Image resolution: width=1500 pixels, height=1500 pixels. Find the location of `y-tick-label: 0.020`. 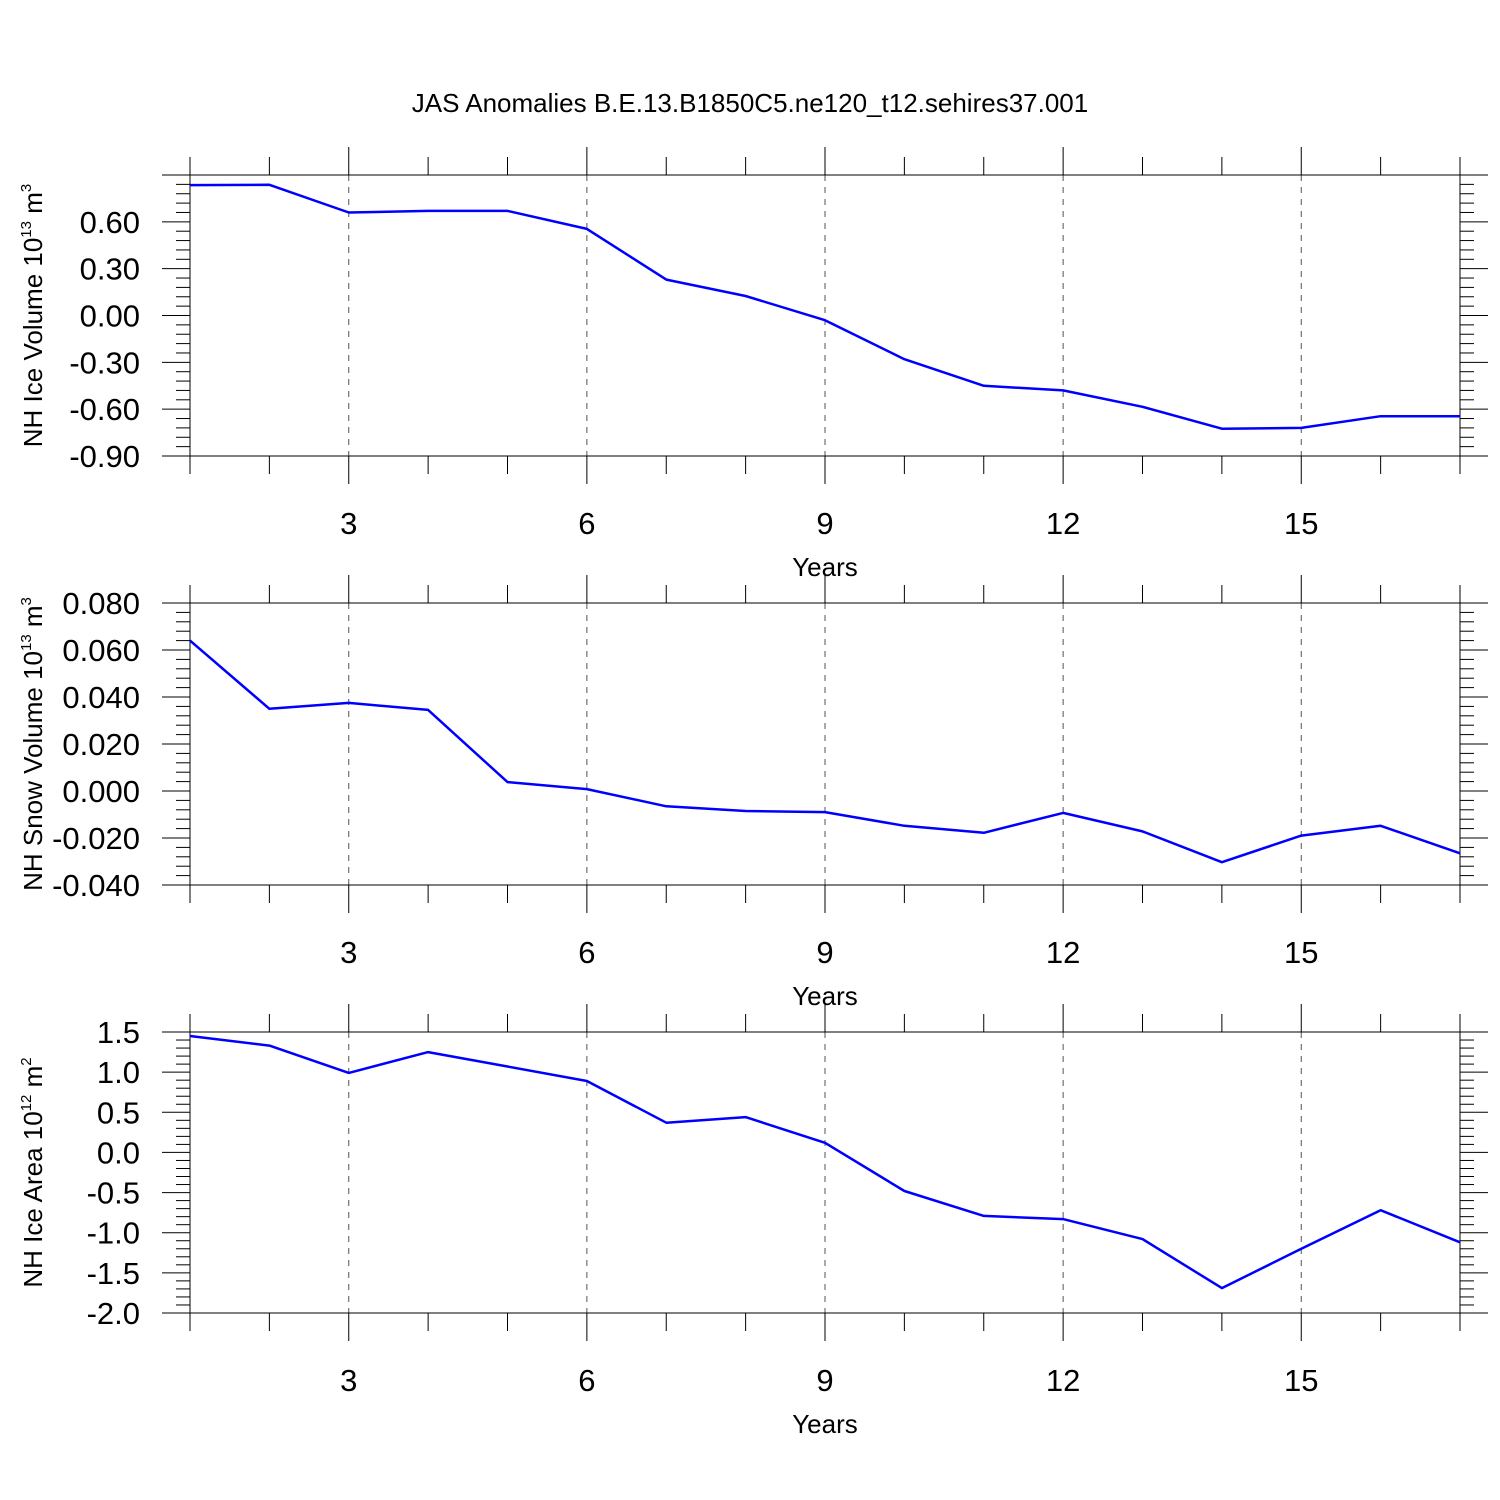

y-tick-label: 0.020 is located at coordinates (101, 744).